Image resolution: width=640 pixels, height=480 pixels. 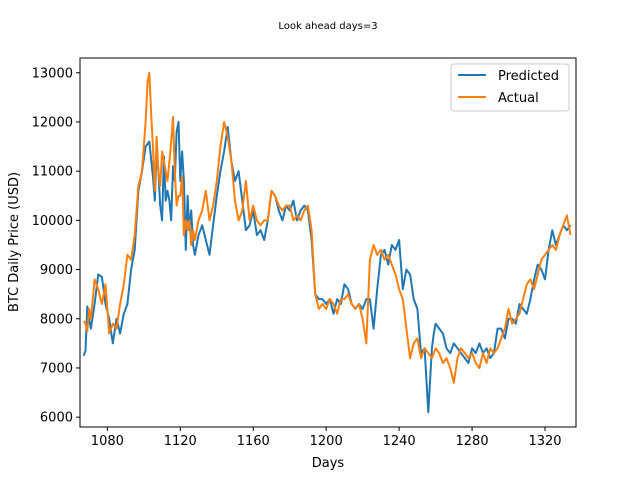 I want to click on y-tick-label: 12000, so click(x=52, y=122).